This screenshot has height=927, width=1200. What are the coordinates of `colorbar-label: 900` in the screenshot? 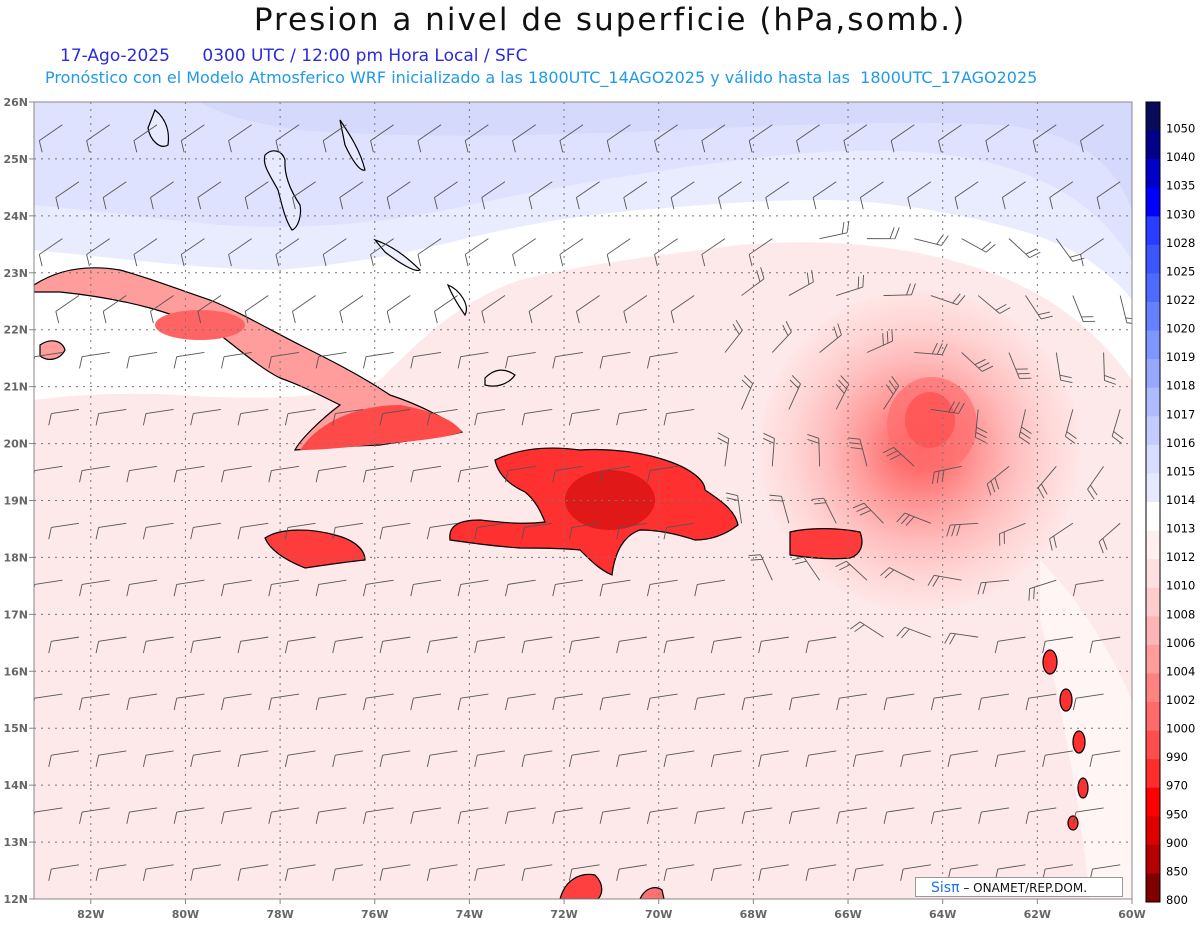 It's located at (1177, 843).